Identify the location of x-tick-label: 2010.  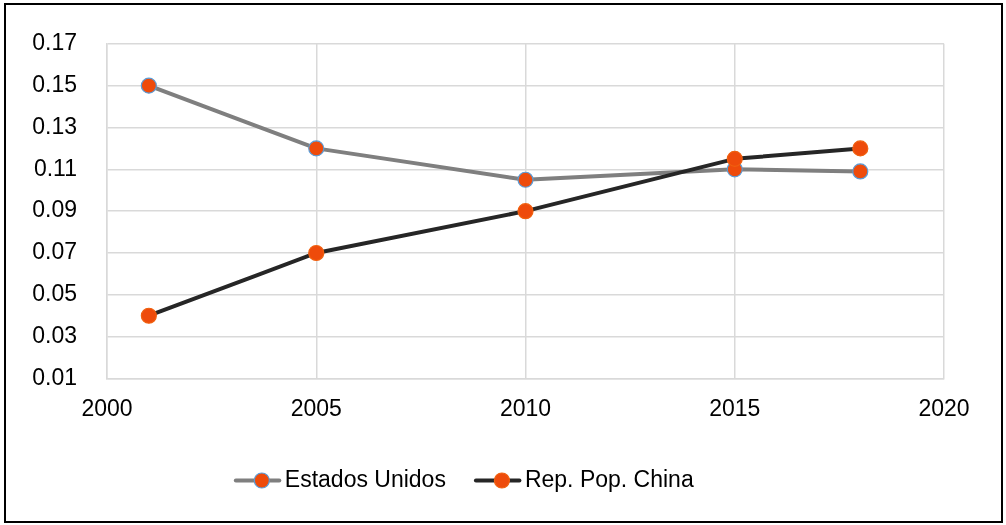
(525, 407).